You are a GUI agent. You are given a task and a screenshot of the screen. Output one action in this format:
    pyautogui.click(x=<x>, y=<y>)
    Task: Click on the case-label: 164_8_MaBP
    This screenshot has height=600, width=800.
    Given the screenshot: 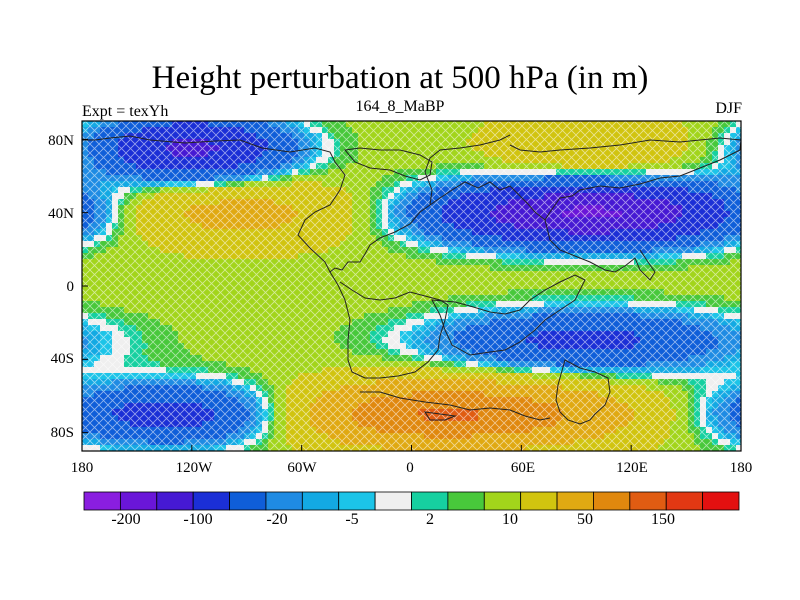 What is the action you would take?
    pyautogui.click(x=400, y=106)
    